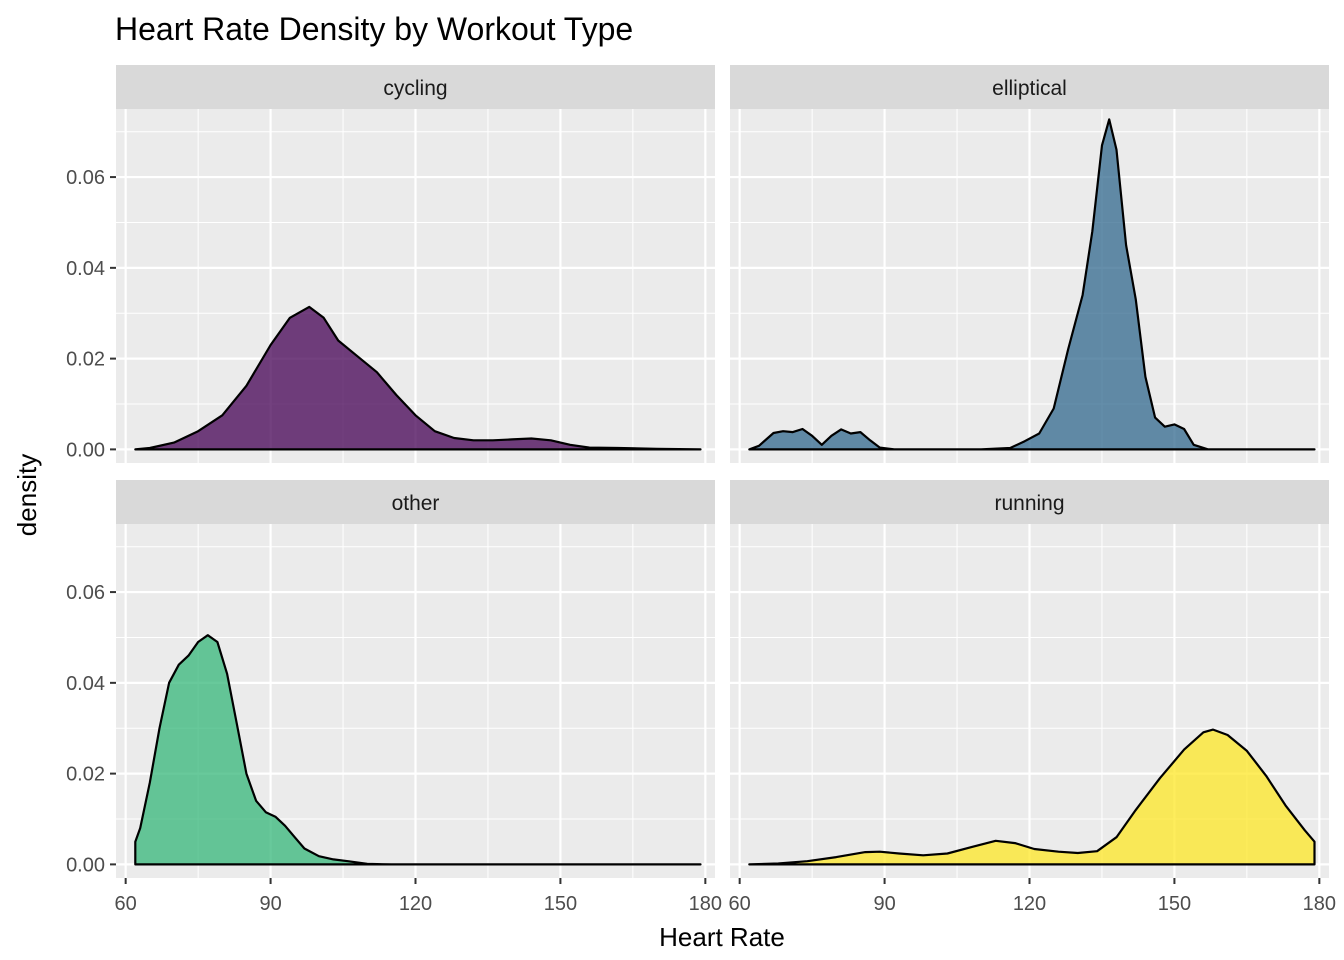 This screenshot has width=1344, height=960. I want to click on facet-label-running: running, so click(1029, 503).